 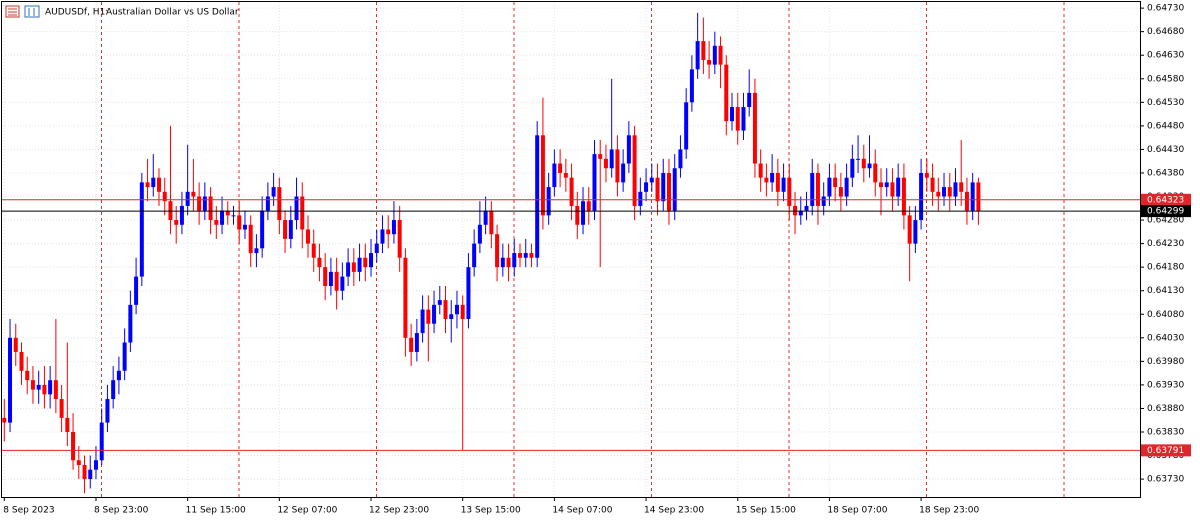 I want to click on y-tick-label: 0.64280, so click(x=1165, y=221).